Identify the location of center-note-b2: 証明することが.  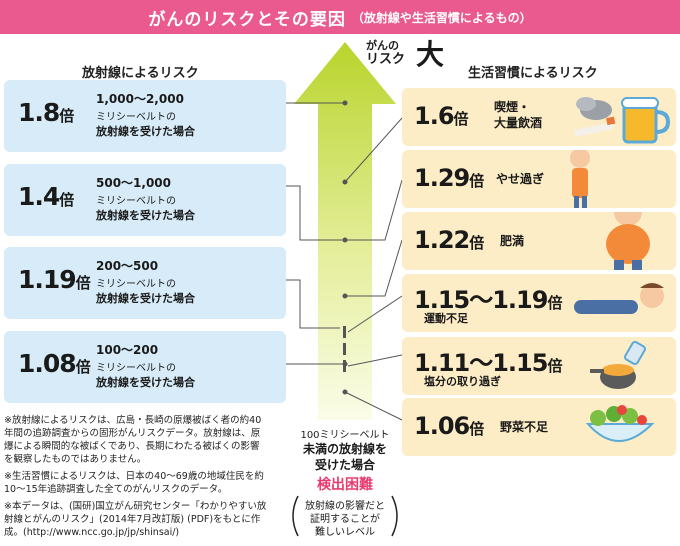
(345, 519).